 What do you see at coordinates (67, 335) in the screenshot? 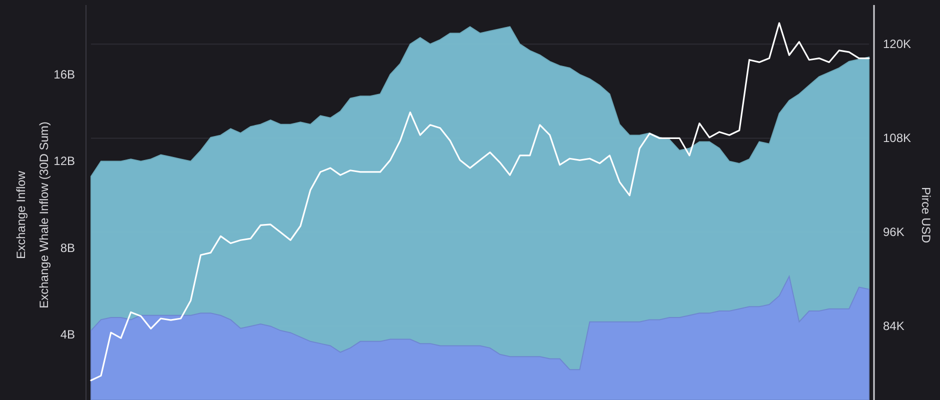
I see `y-tick-label: 4B` at bounding box center [67, 335].